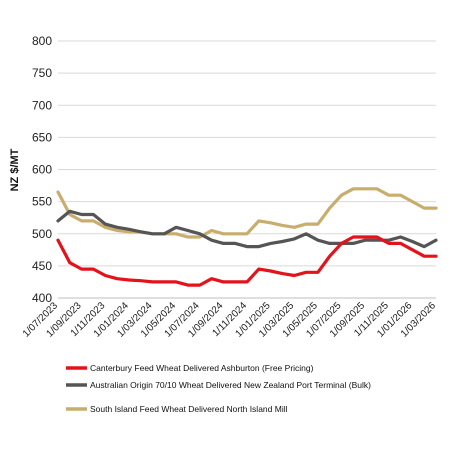 The width and height of the screenshot is (450, 450). I want to click on y-tick-label: 600, so click(42, 170).